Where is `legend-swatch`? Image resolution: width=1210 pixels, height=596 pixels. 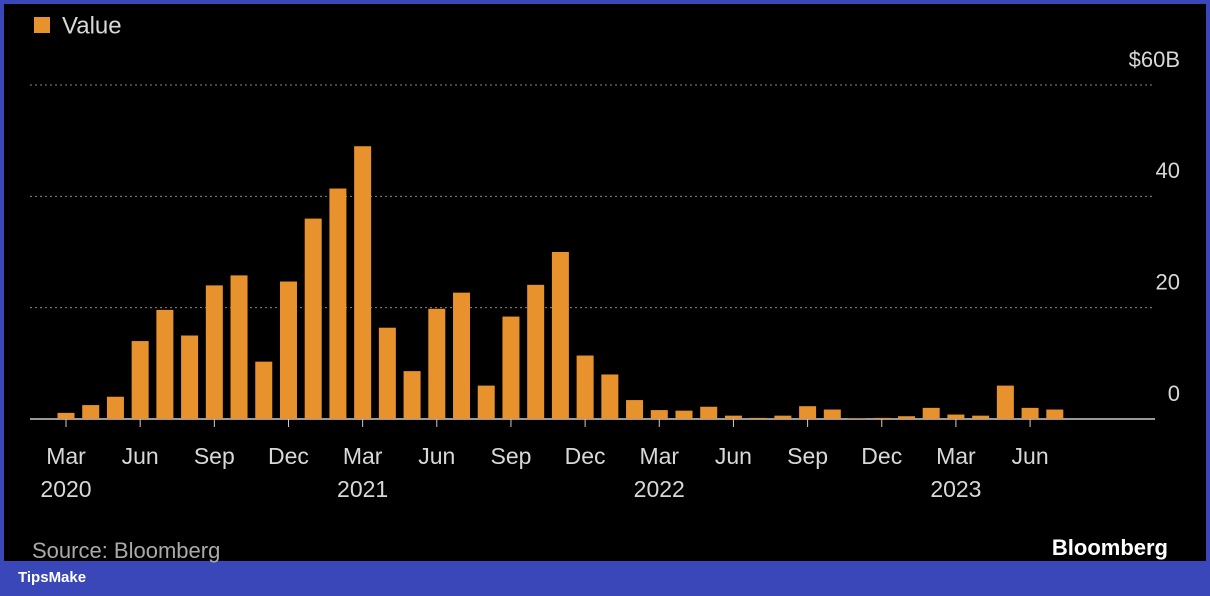
legend-swatch is located at coordinates (42, 25).